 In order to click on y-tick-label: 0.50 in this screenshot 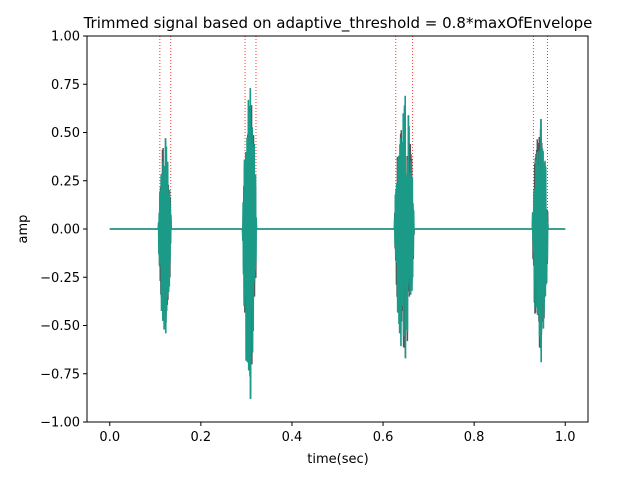, I will do `click(65, 133)`.